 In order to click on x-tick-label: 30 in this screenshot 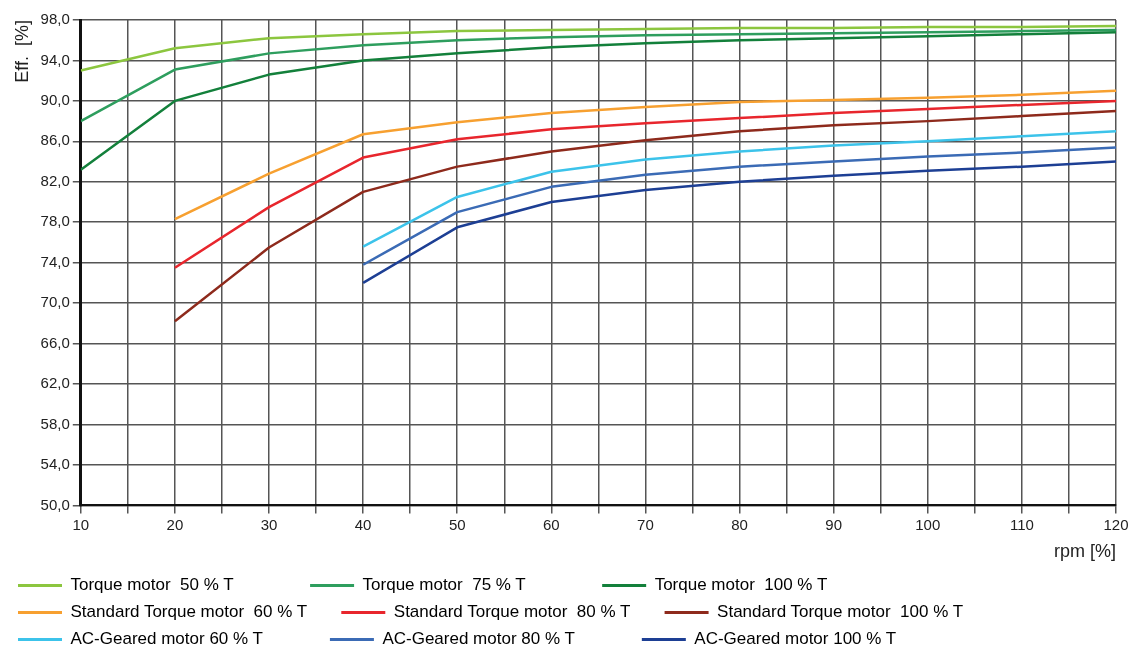, I will do `click(269, 524)`.